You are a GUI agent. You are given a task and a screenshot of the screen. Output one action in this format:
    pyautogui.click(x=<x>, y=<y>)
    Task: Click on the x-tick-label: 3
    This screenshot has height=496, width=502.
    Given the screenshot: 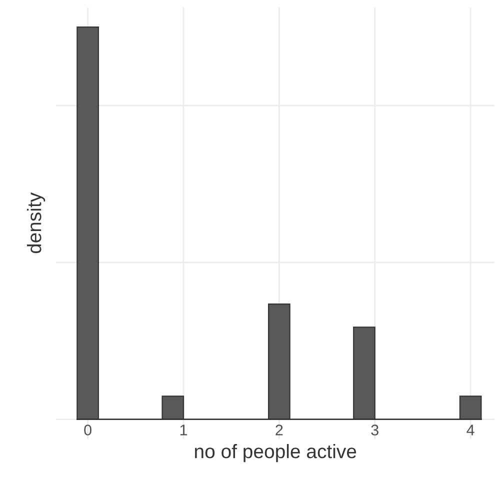 What is the action you would take?
    pyautogui.click(x=374, y=430)
    